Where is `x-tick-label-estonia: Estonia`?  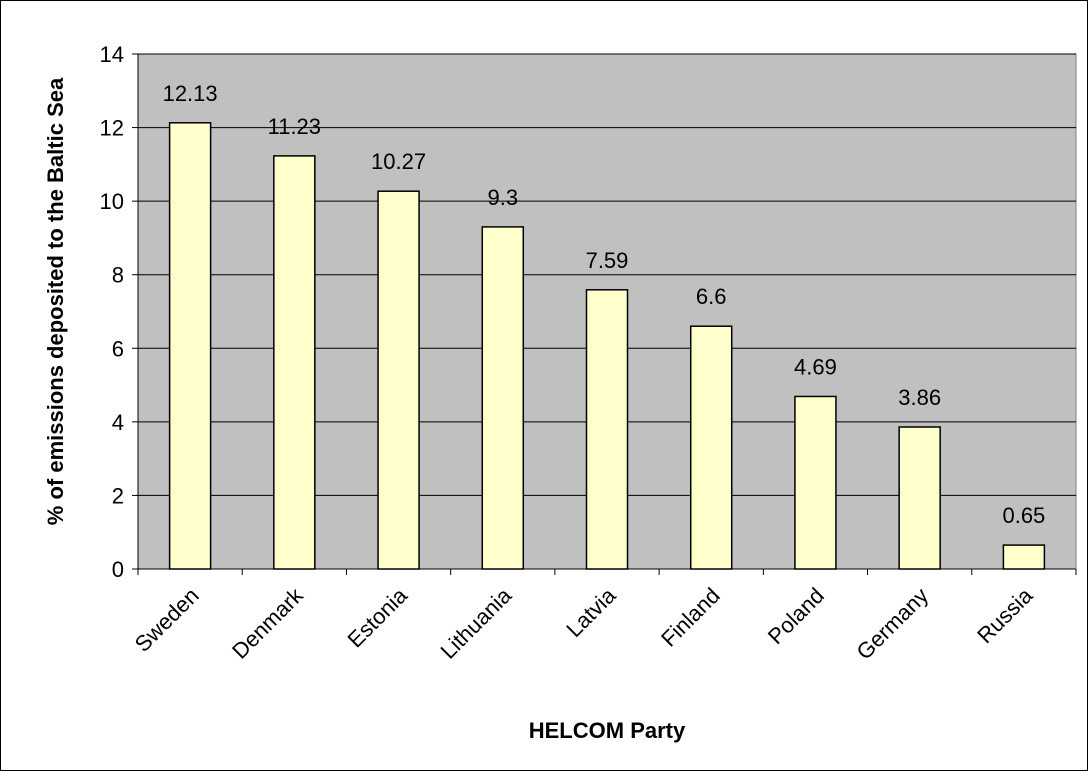 x-tick-label-estonia: Estonia is located at coordinates (378, 617).